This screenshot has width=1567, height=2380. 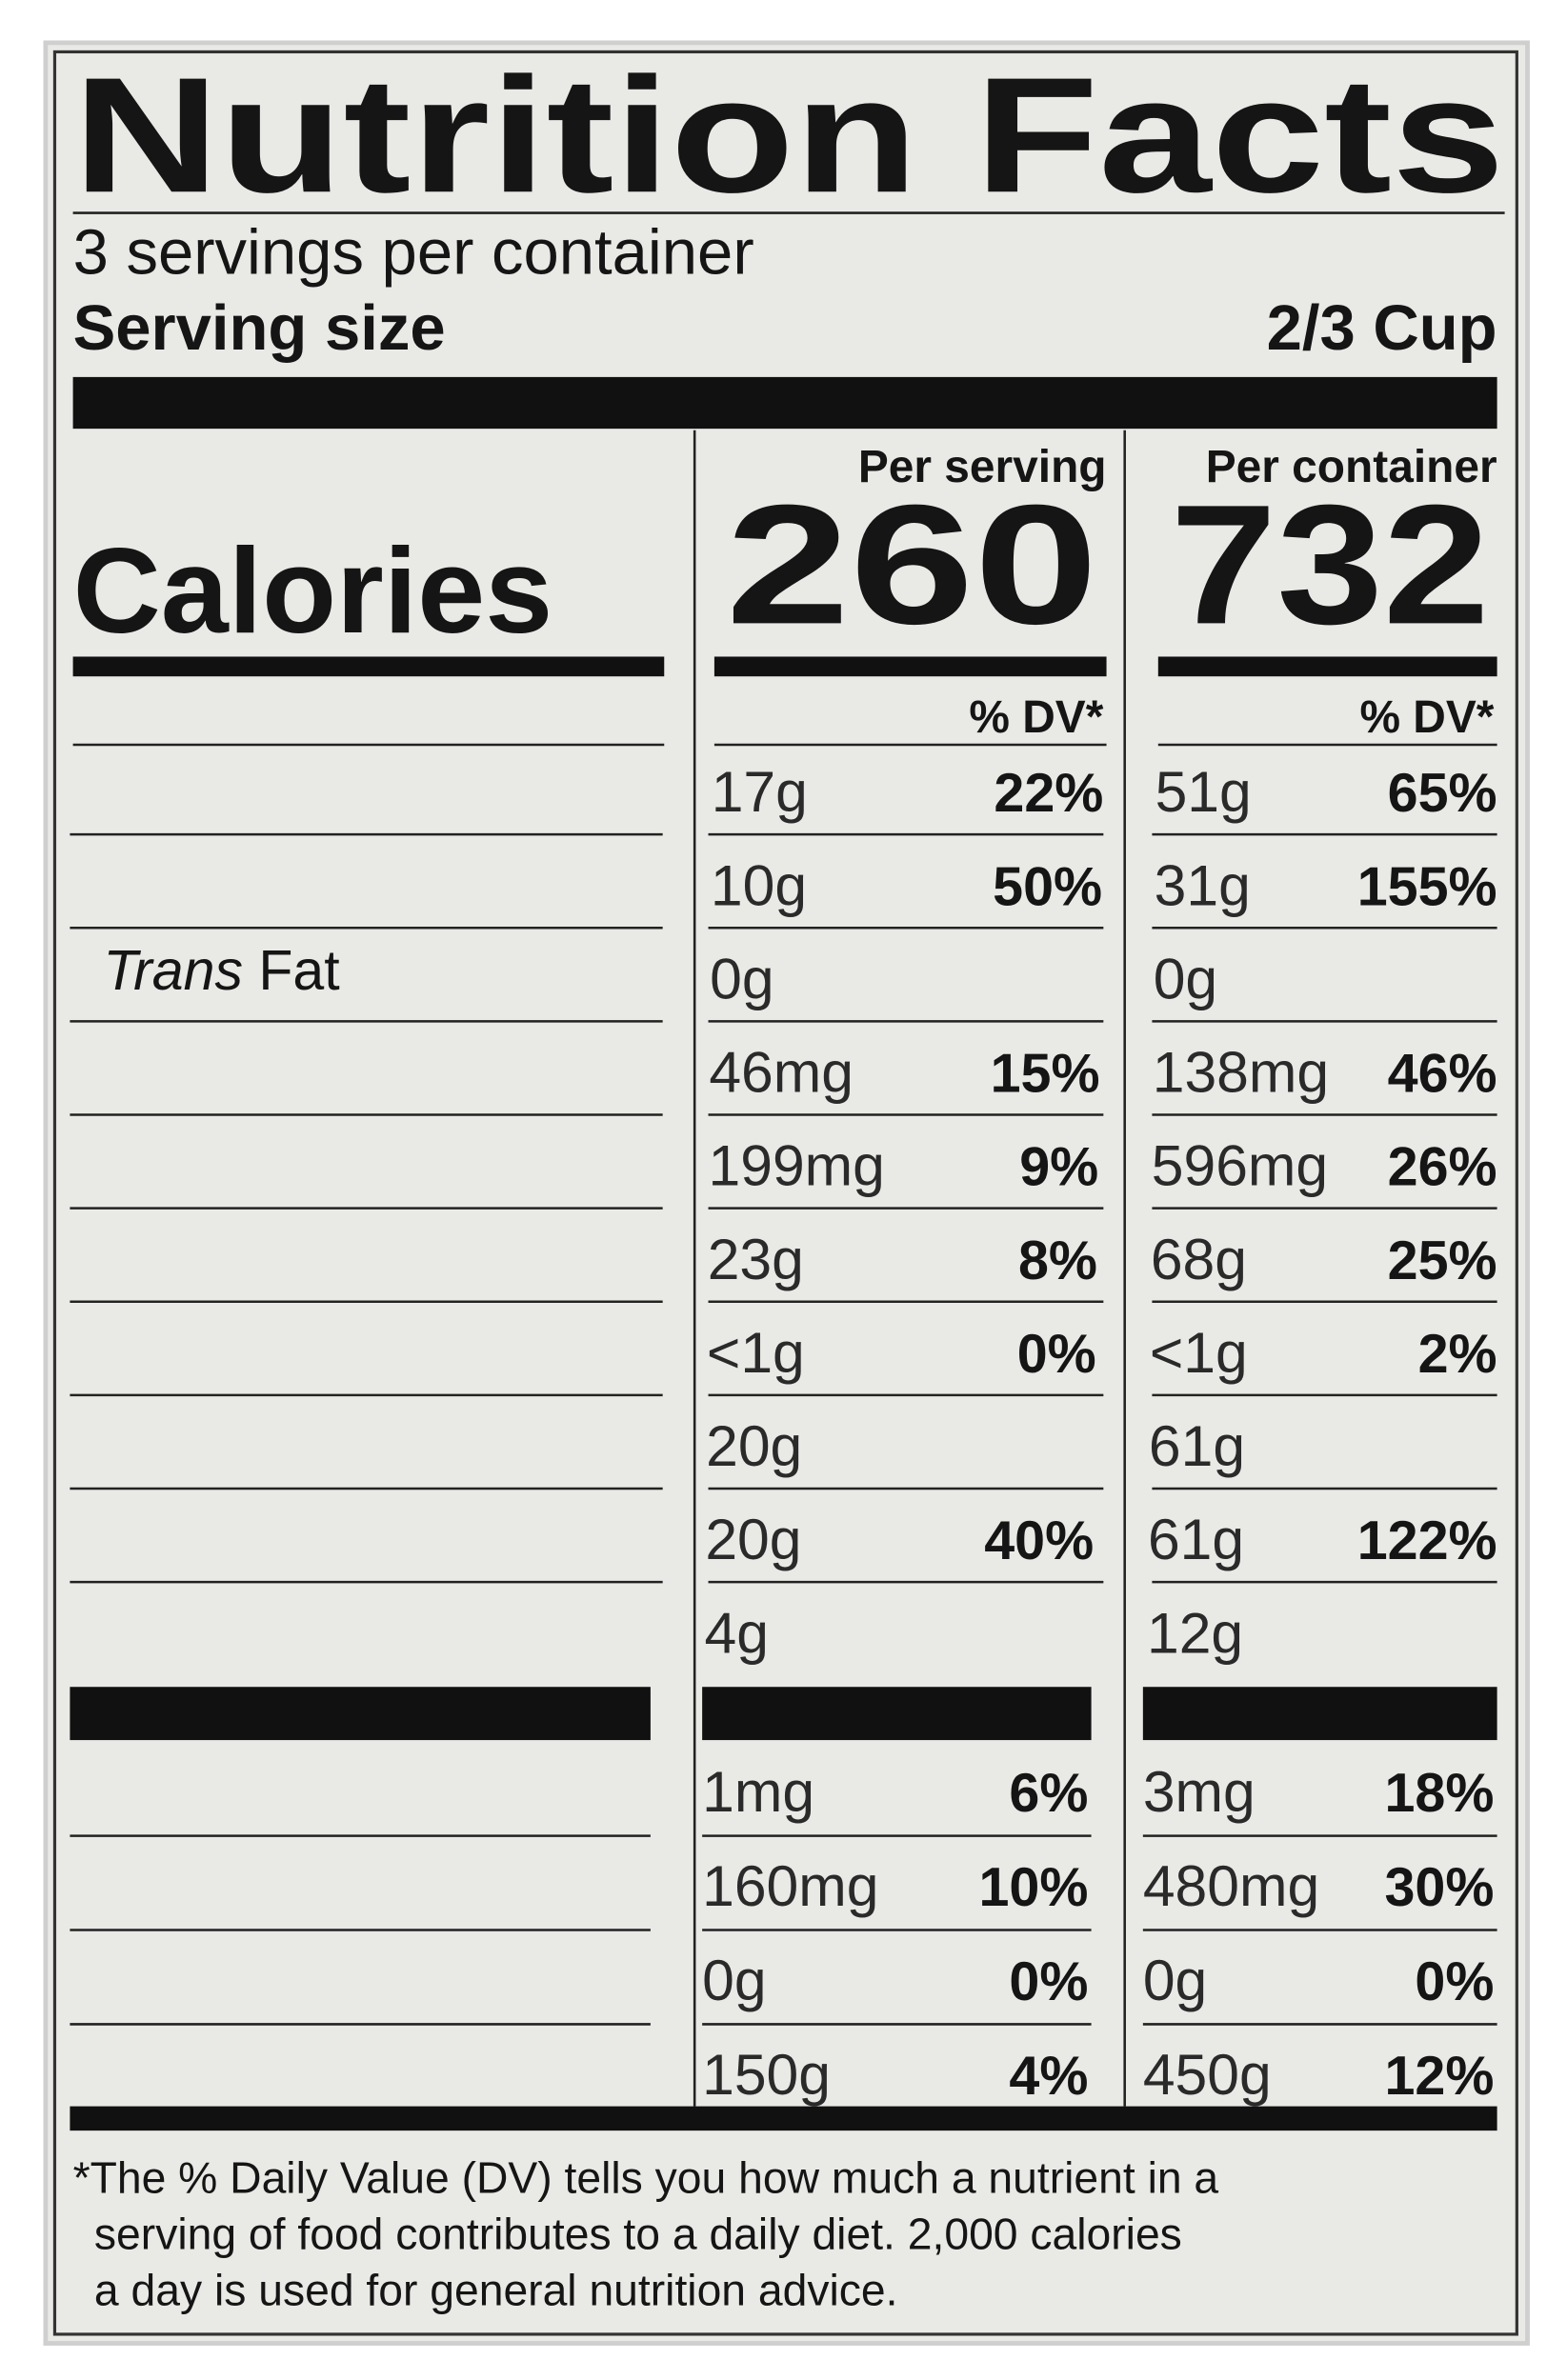 I want to click on serving-amount: 17g, so click(x=760, y=791).